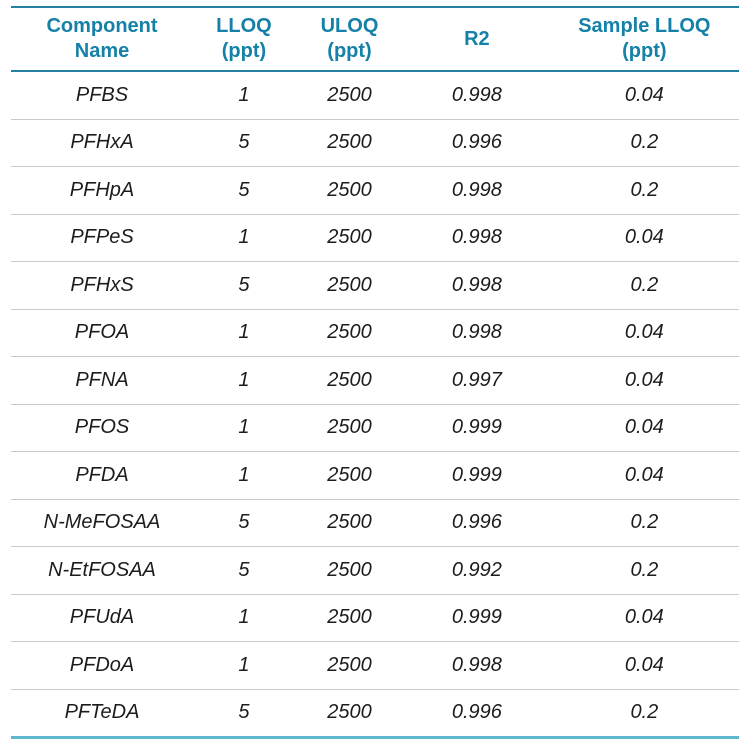  I want to click on column-header-r2: R2, so click(477, 39).